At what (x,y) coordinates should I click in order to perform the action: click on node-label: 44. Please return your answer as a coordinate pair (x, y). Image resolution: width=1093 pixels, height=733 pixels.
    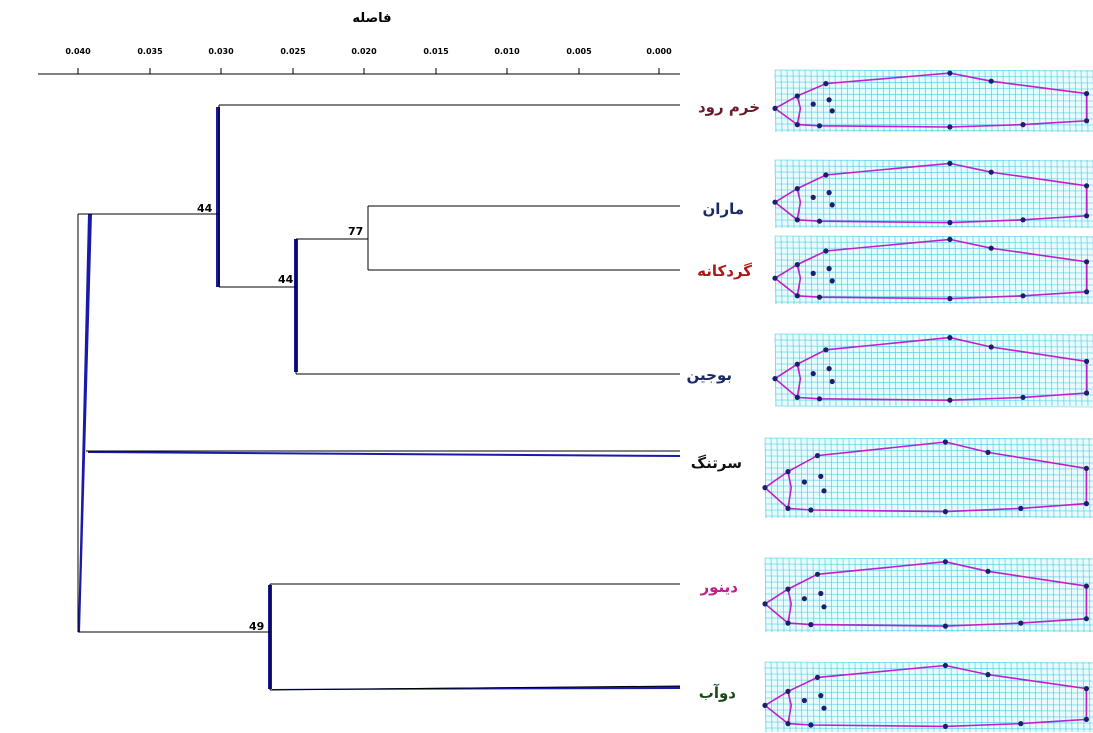
    Looking at the image, I should click on (286, 279).